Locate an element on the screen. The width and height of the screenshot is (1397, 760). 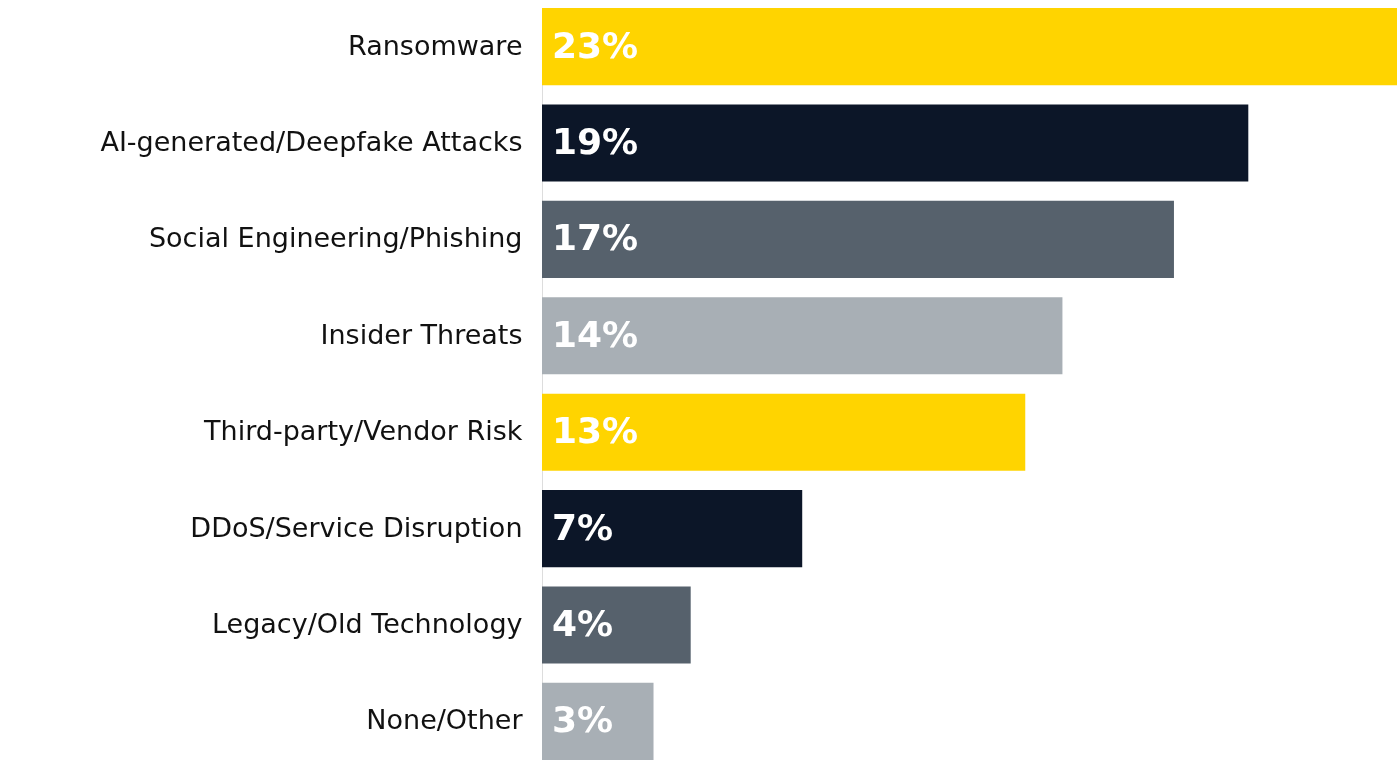
y-tick-label: Third-party/Vendor Risk is located at coordinates (363, 431).